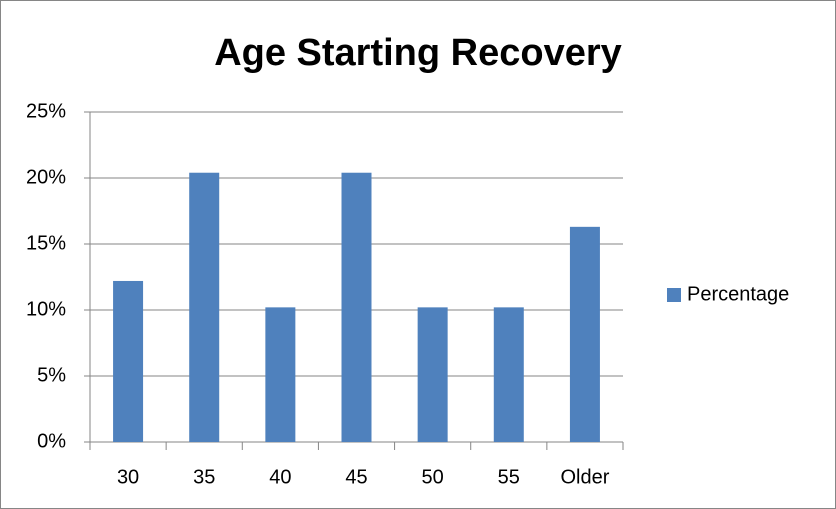 This screenshot has height=509, width=836. Describe the element at coordinates (51, 441) in the screenshot. I see `y-tick-label: 0%` at that location.